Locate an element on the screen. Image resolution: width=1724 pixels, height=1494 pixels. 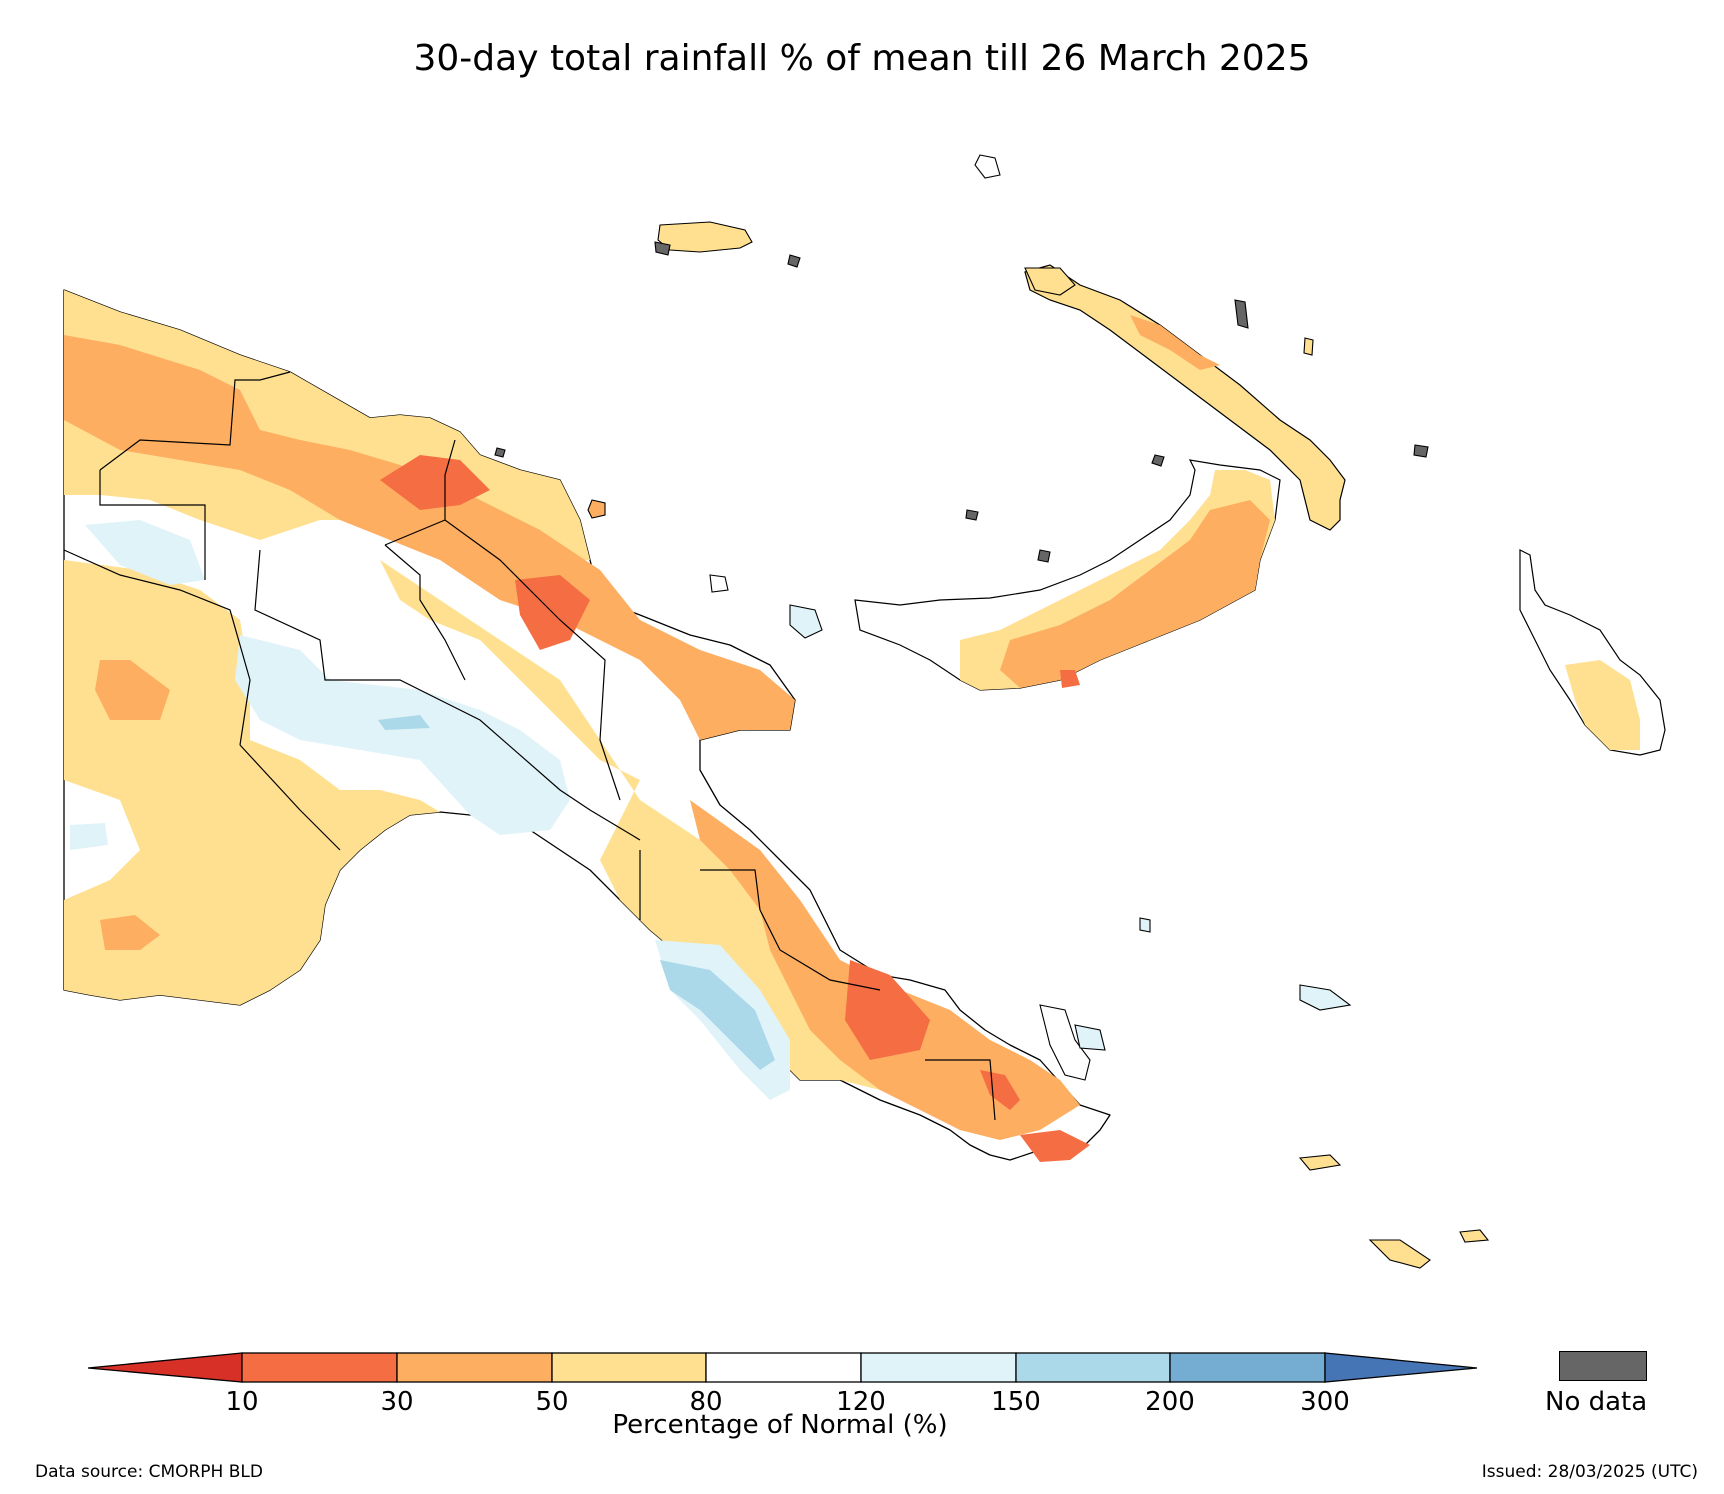
new-britain is located at coordinates (1067, 575).